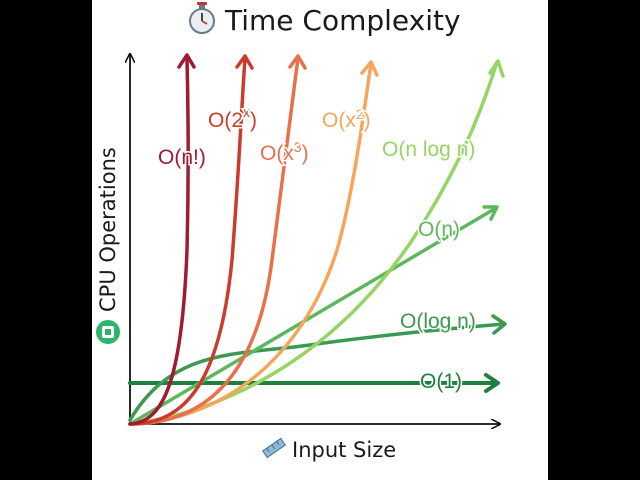 This screenshot has height=480, width=640. What do you see at coordinates (284, 152) in the screenshot?
I see `label-cubic: O(x3)` at bounding box center [284, 152].